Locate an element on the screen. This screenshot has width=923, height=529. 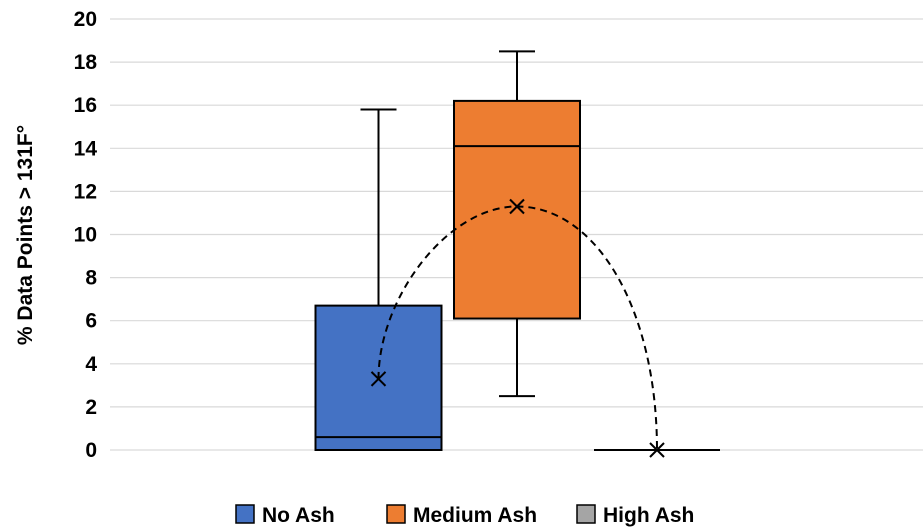
box-no-ash is located at coordinates (379, 280).